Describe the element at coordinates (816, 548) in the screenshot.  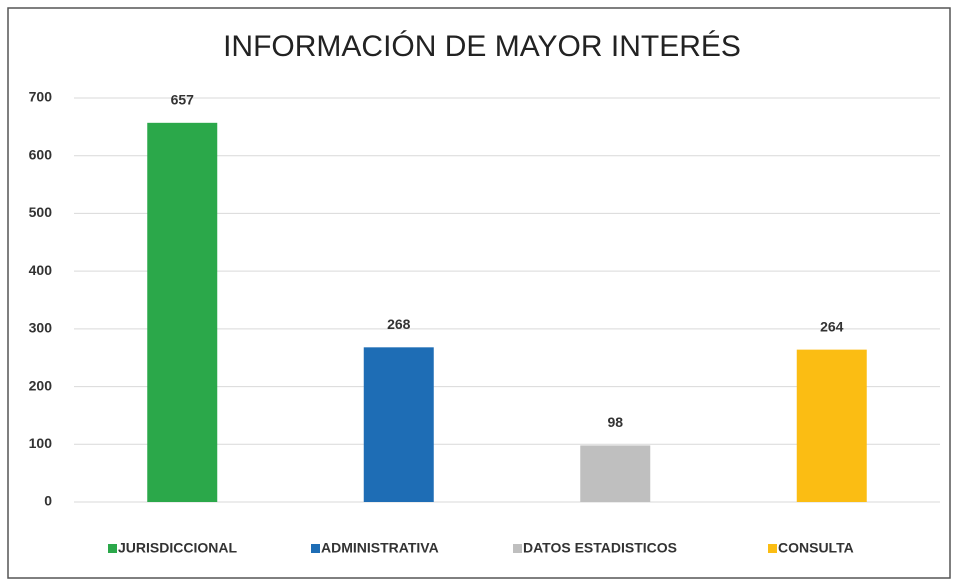
I see `legend-label: CONSULTA` at that location.